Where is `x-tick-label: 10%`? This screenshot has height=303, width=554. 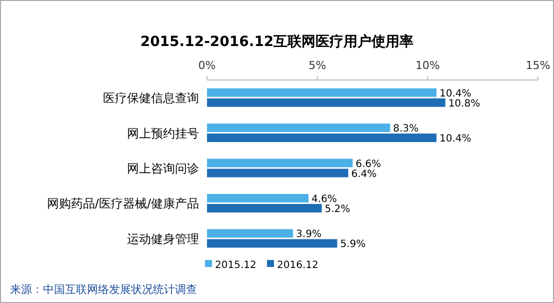 x-tick-label: 10% is located at coordinates (427, 65).